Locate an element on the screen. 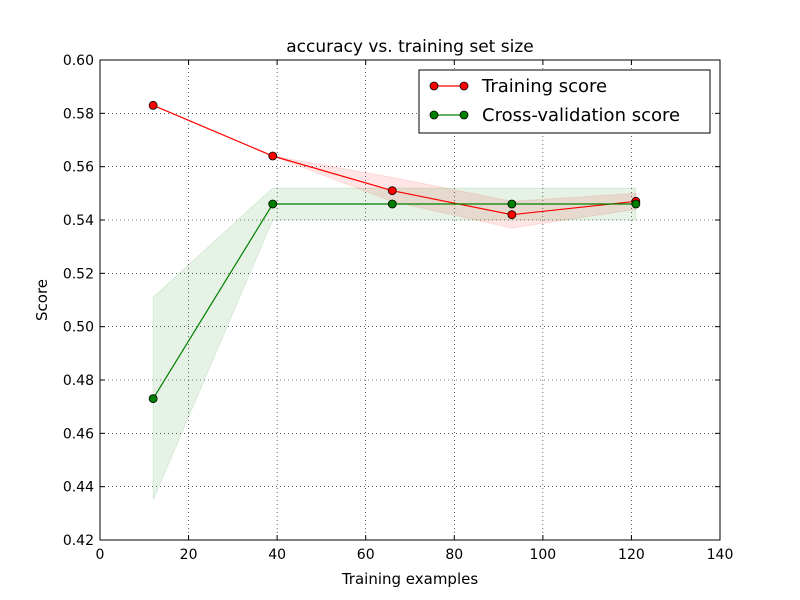 The height and width of the screenshot is (600, 800). legend-entry-training: Training score is located at coordinates (518, 86).